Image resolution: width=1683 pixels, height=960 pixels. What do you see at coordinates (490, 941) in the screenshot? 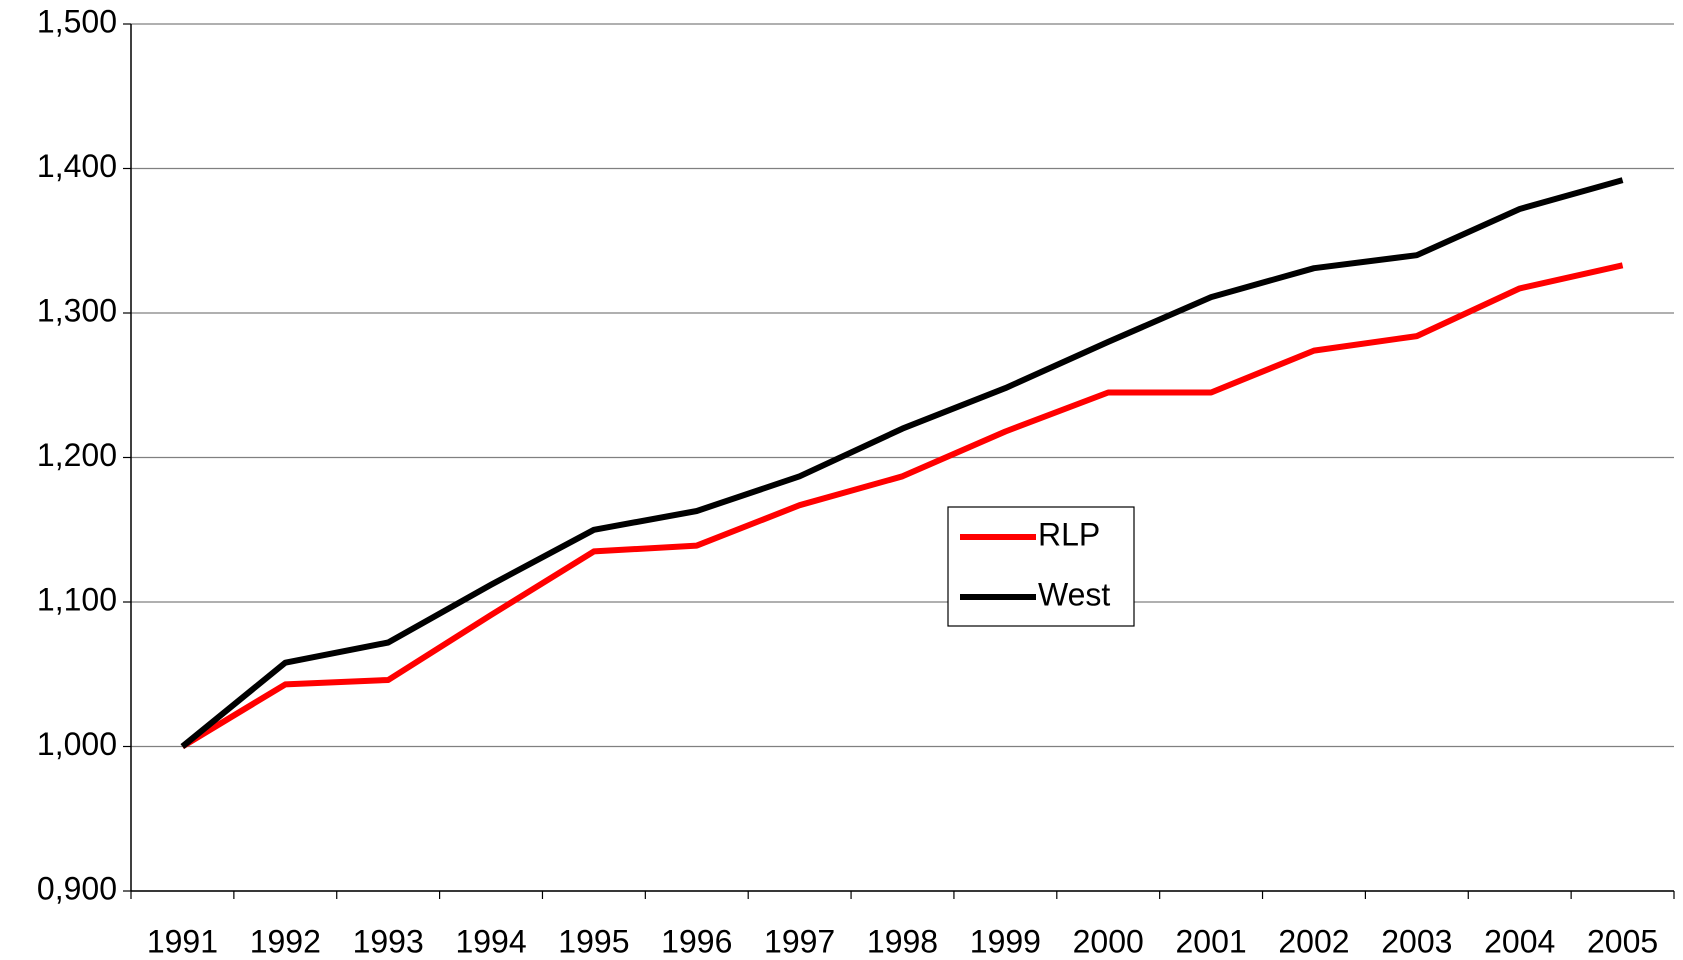
I see `x-tick-label: 1994` at bounding box center [490, 941].